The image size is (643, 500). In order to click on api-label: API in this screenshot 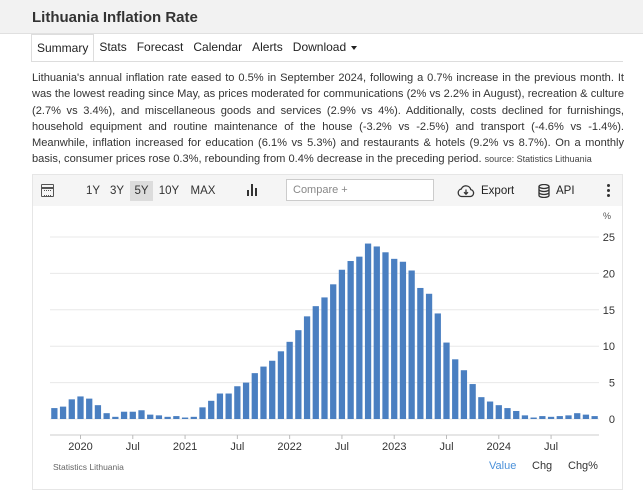, I will do `click(565, 191)`.